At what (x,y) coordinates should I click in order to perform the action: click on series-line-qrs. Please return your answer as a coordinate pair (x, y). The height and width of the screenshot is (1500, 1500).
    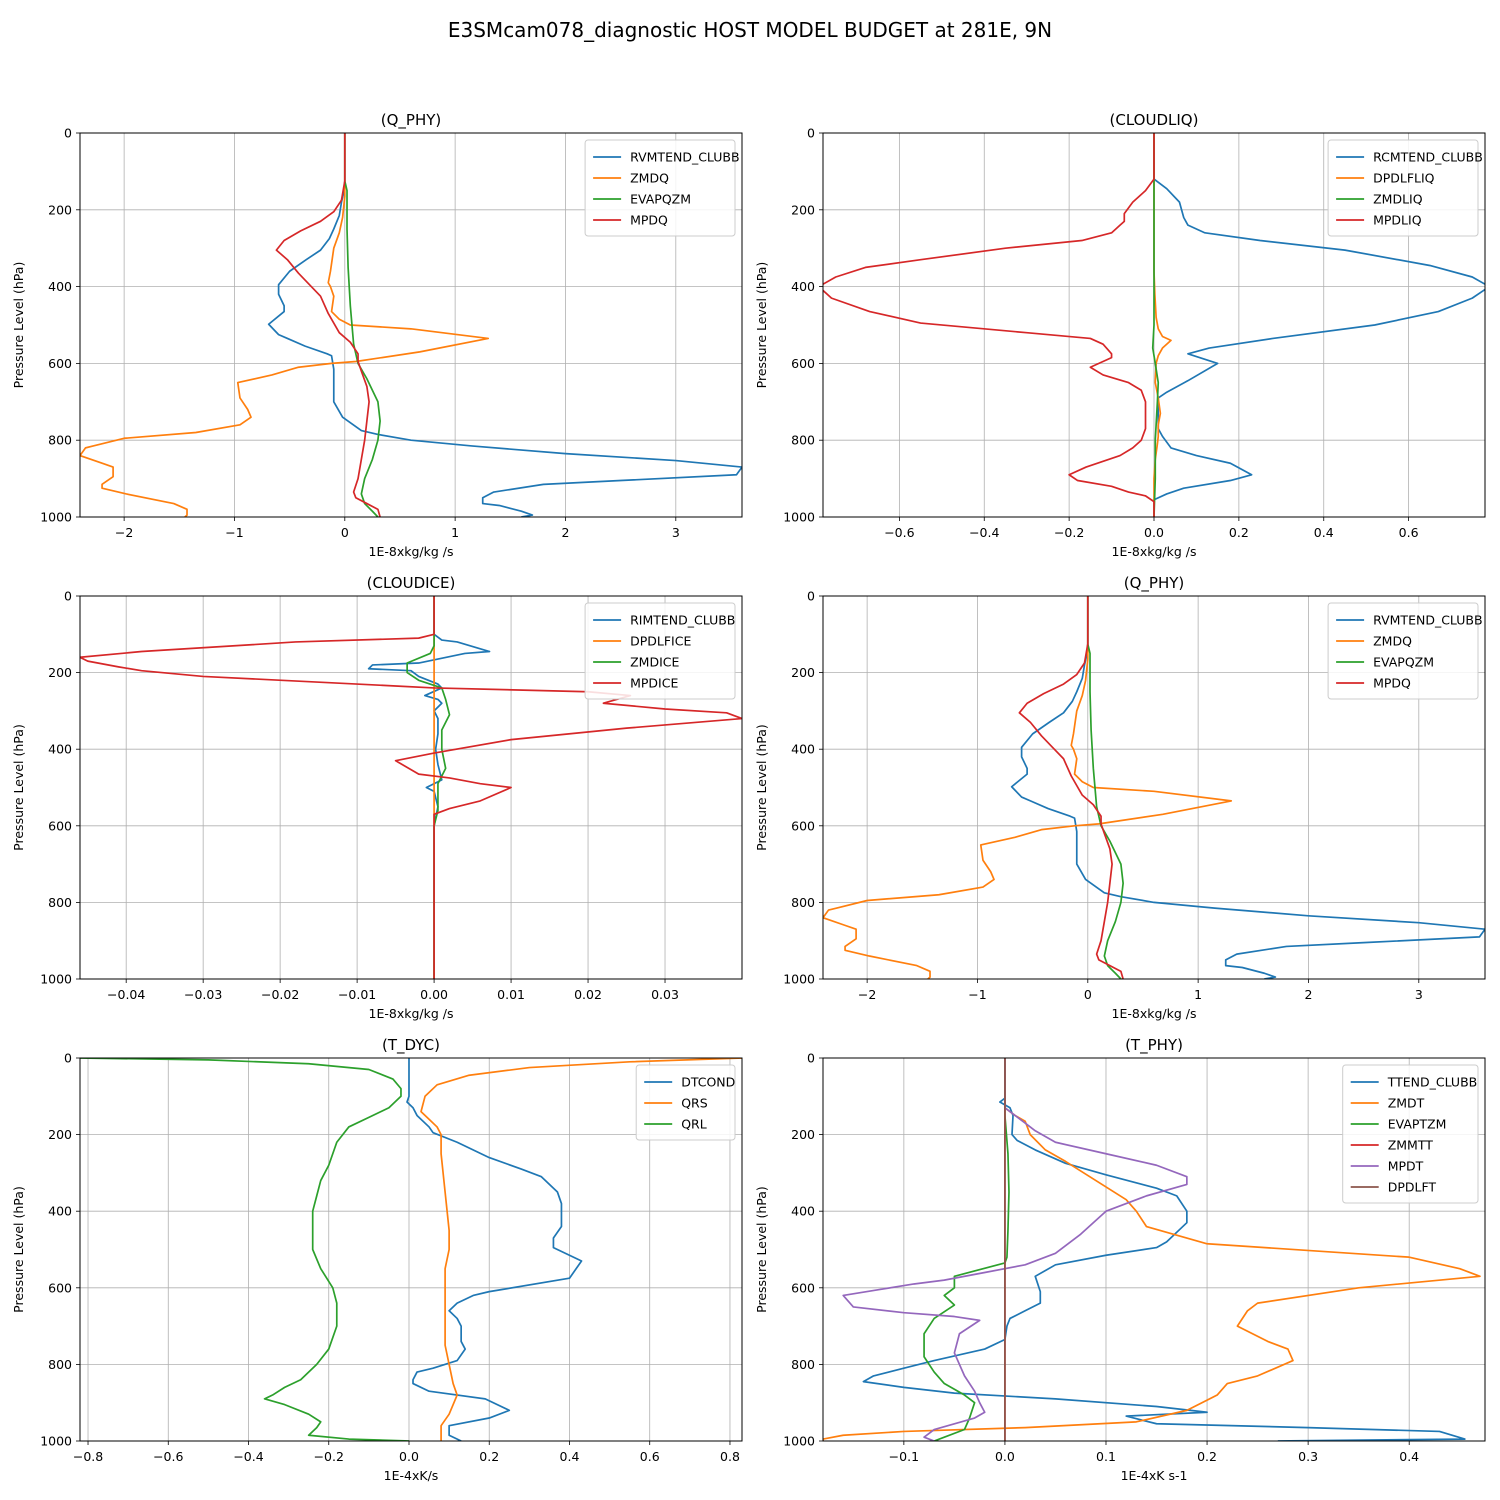
    Looking at the image, I should click on (581, 1249).